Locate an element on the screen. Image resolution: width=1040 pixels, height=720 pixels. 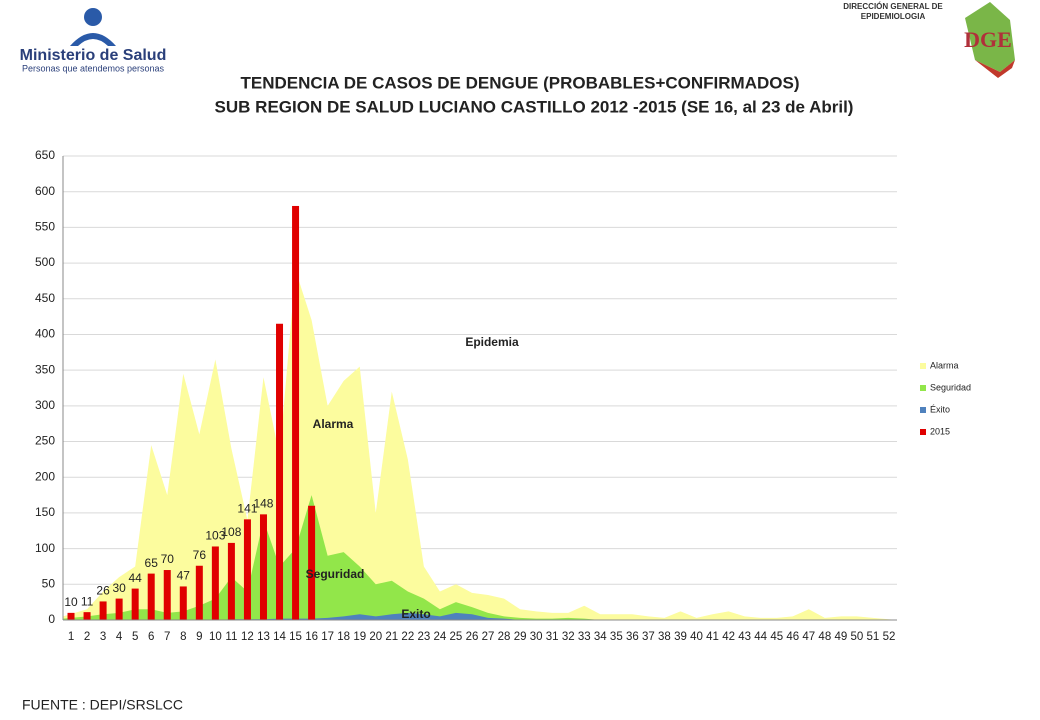
x-tick-label: 41 is located at coordinates (712, 637).